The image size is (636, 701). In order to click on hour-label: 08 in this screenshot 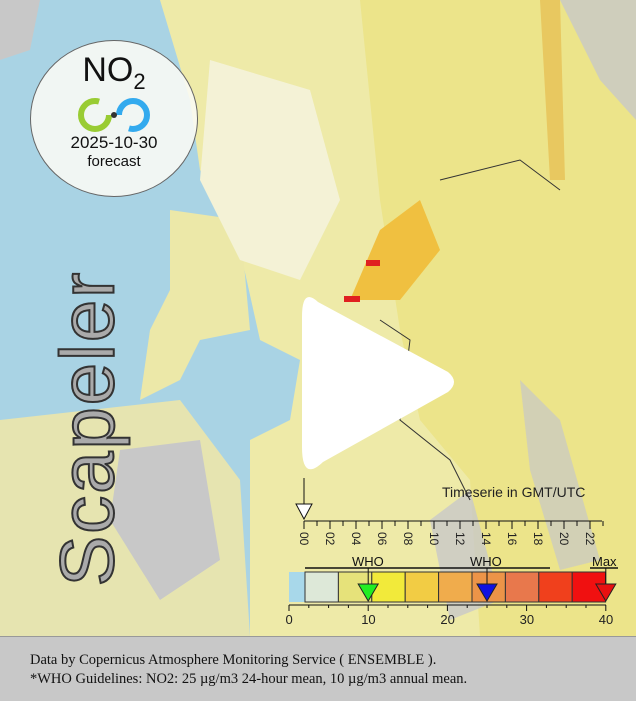, I will do `click(408, 539)`.